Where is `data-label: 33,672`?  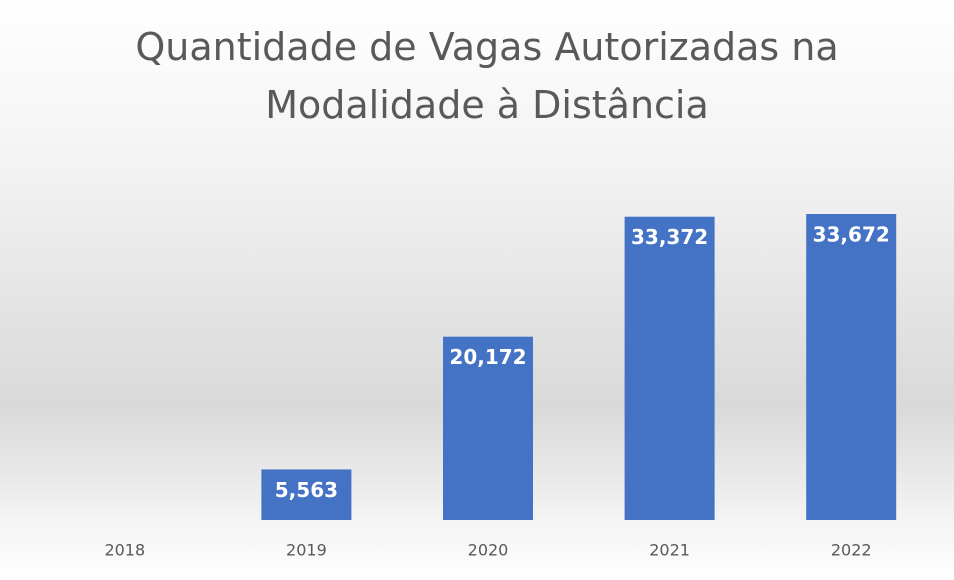 data-label: 33,672 is located at coordinates (851, 235).